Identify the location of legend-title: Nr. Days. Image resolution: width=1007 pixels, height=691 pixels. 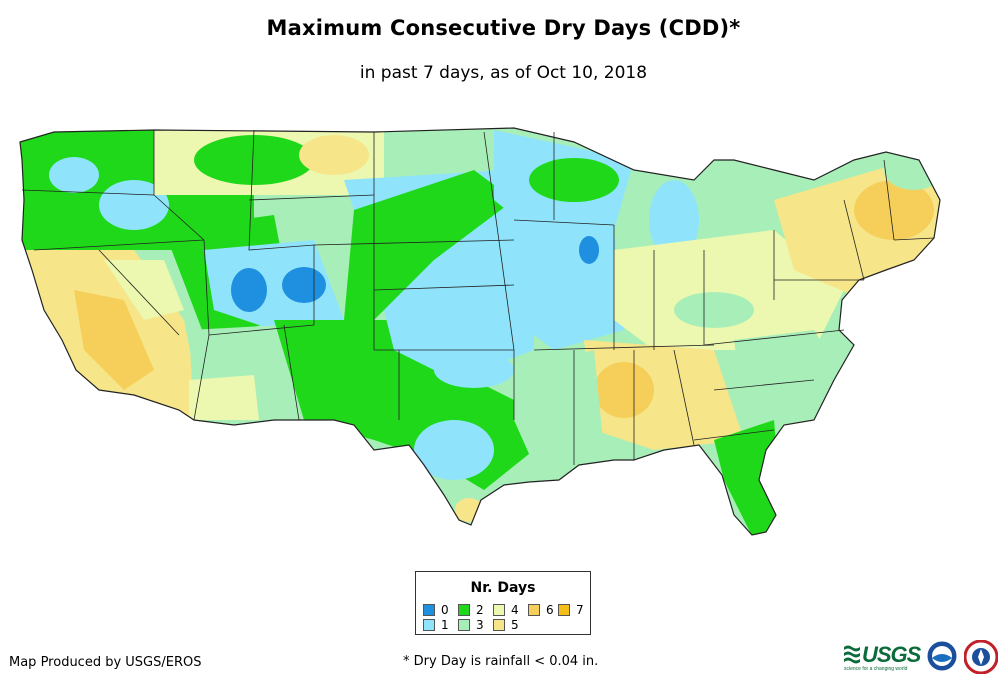
(503, 588).